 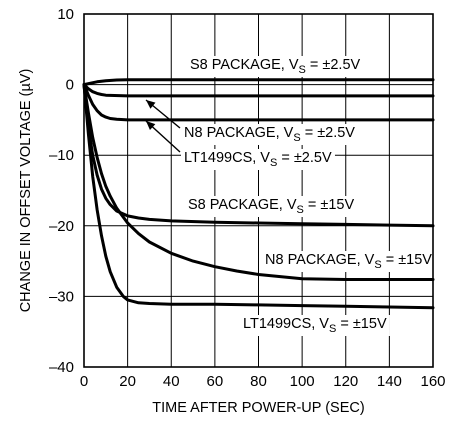 I want to click on series-label-text: N8 PACKAGE, VS = ±2.5V, so click(x=269, y=134).